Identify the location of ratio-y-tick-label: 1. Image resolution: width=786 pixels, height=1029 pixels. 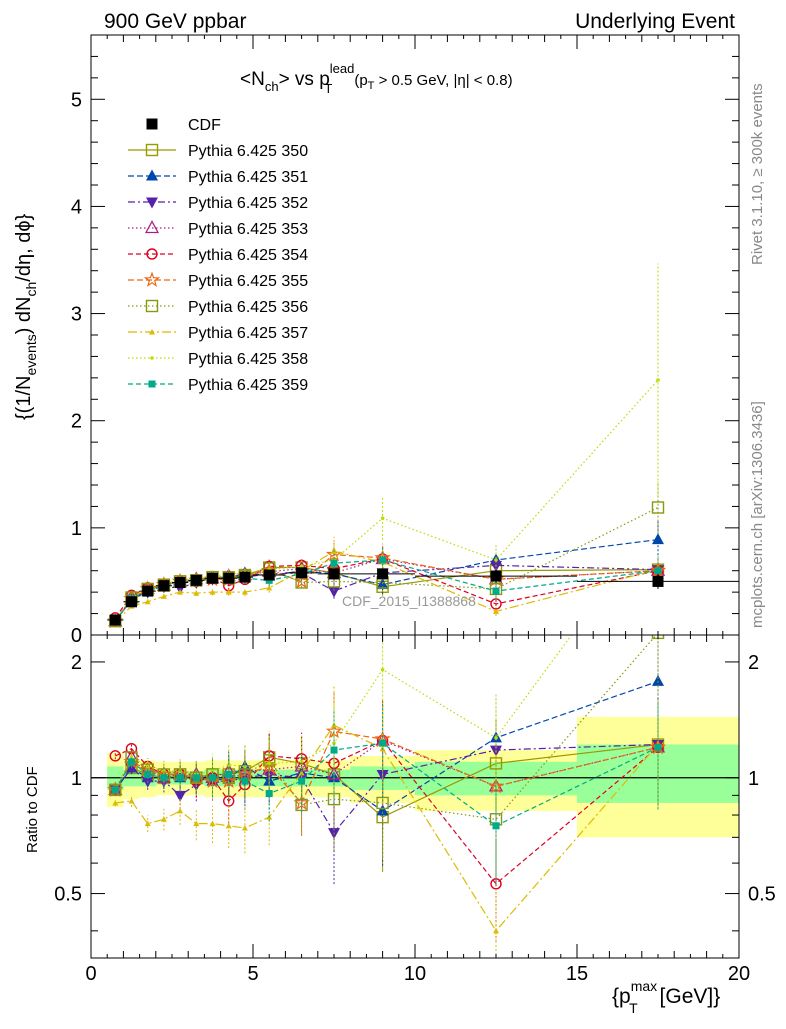
(76, 779).